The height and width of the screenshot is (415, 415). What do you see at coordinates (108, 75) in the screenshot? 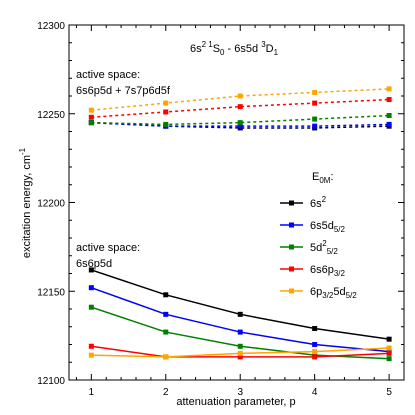
I see `annotation-active-space-large-line1: active space:` at bounding box center [108, 75].